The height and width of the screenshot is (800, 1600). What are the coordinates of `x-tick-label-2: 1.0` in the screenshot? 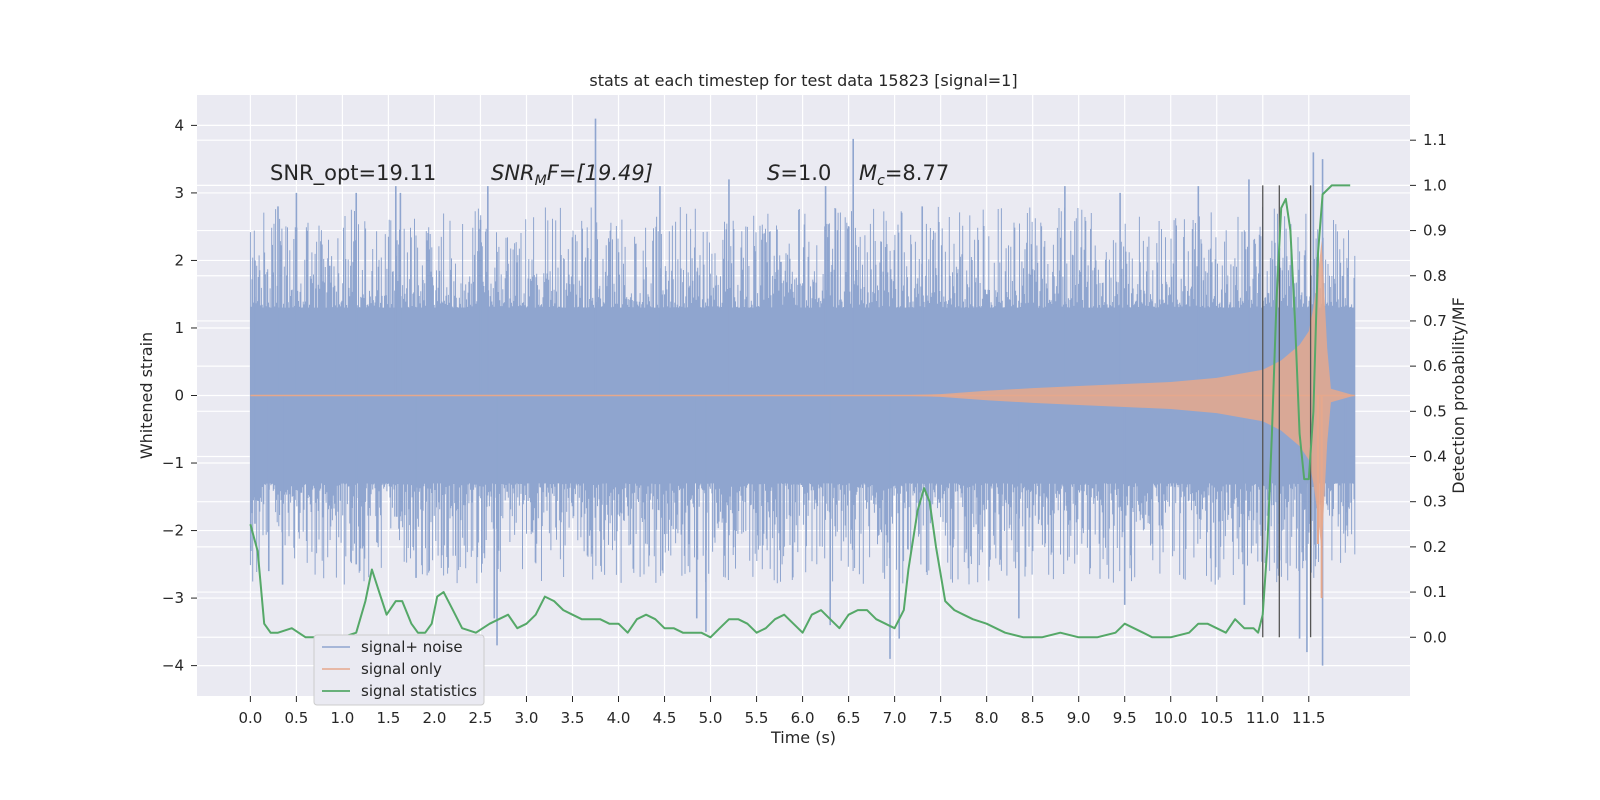 It's located at (342, 718).